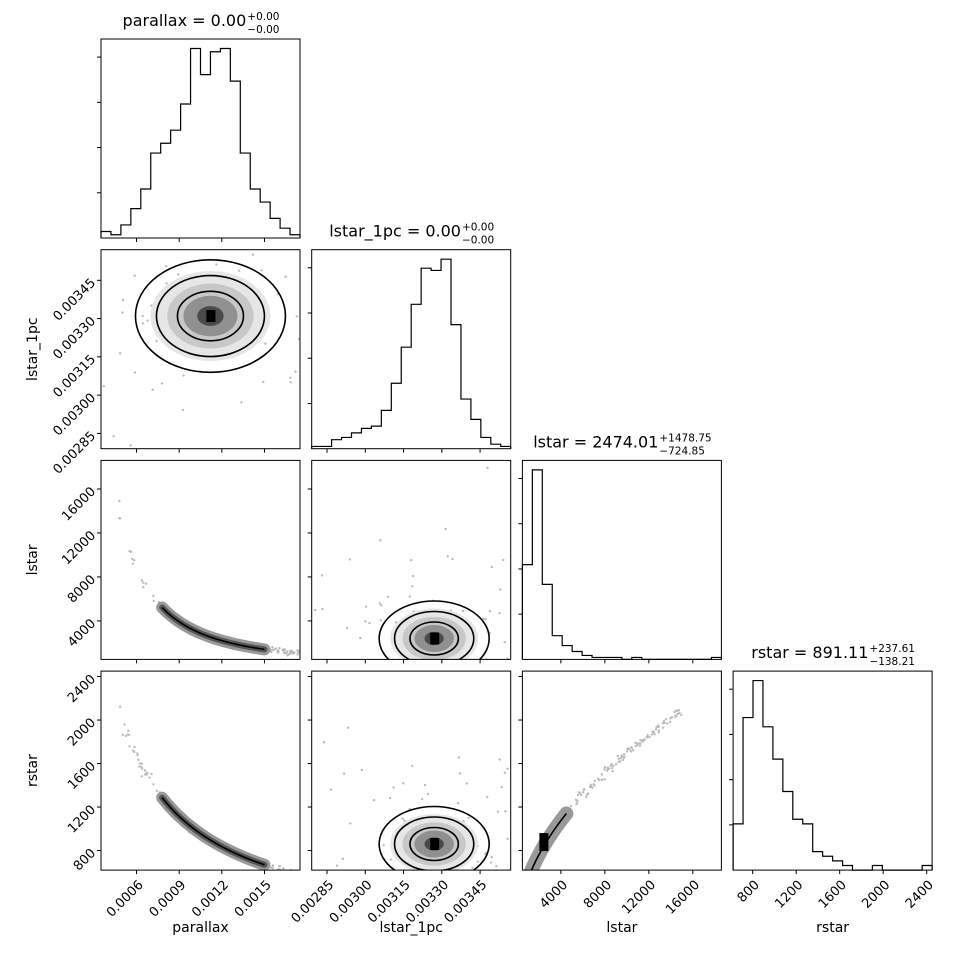 The height and width of the screenshot is (969, 969). I want to click on title-value: 891.11, so click(840, 652).